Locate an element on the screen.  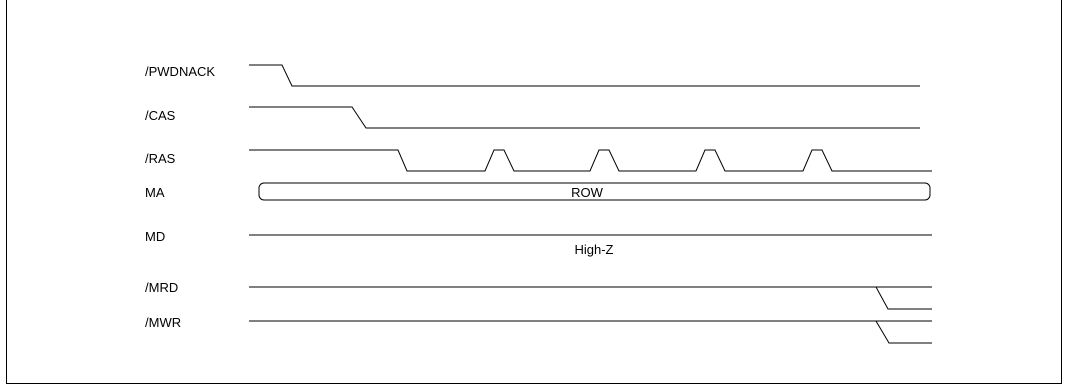
md-state-label: High-Z is located at coordinates (593, 249).